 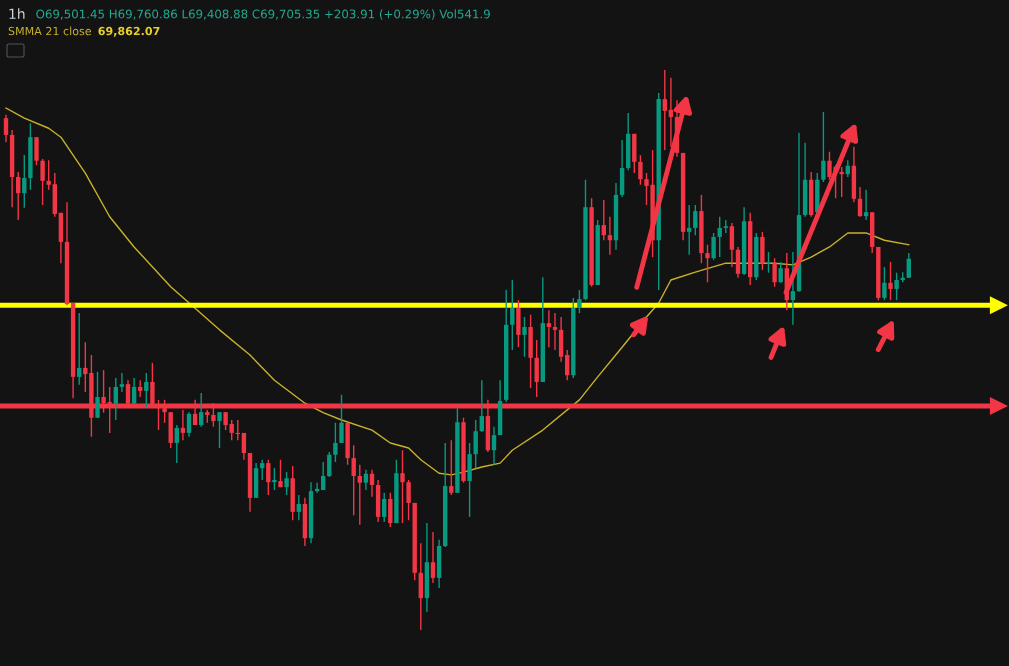 I want to click on chart-title: 1h, so click(x=17, y=13).